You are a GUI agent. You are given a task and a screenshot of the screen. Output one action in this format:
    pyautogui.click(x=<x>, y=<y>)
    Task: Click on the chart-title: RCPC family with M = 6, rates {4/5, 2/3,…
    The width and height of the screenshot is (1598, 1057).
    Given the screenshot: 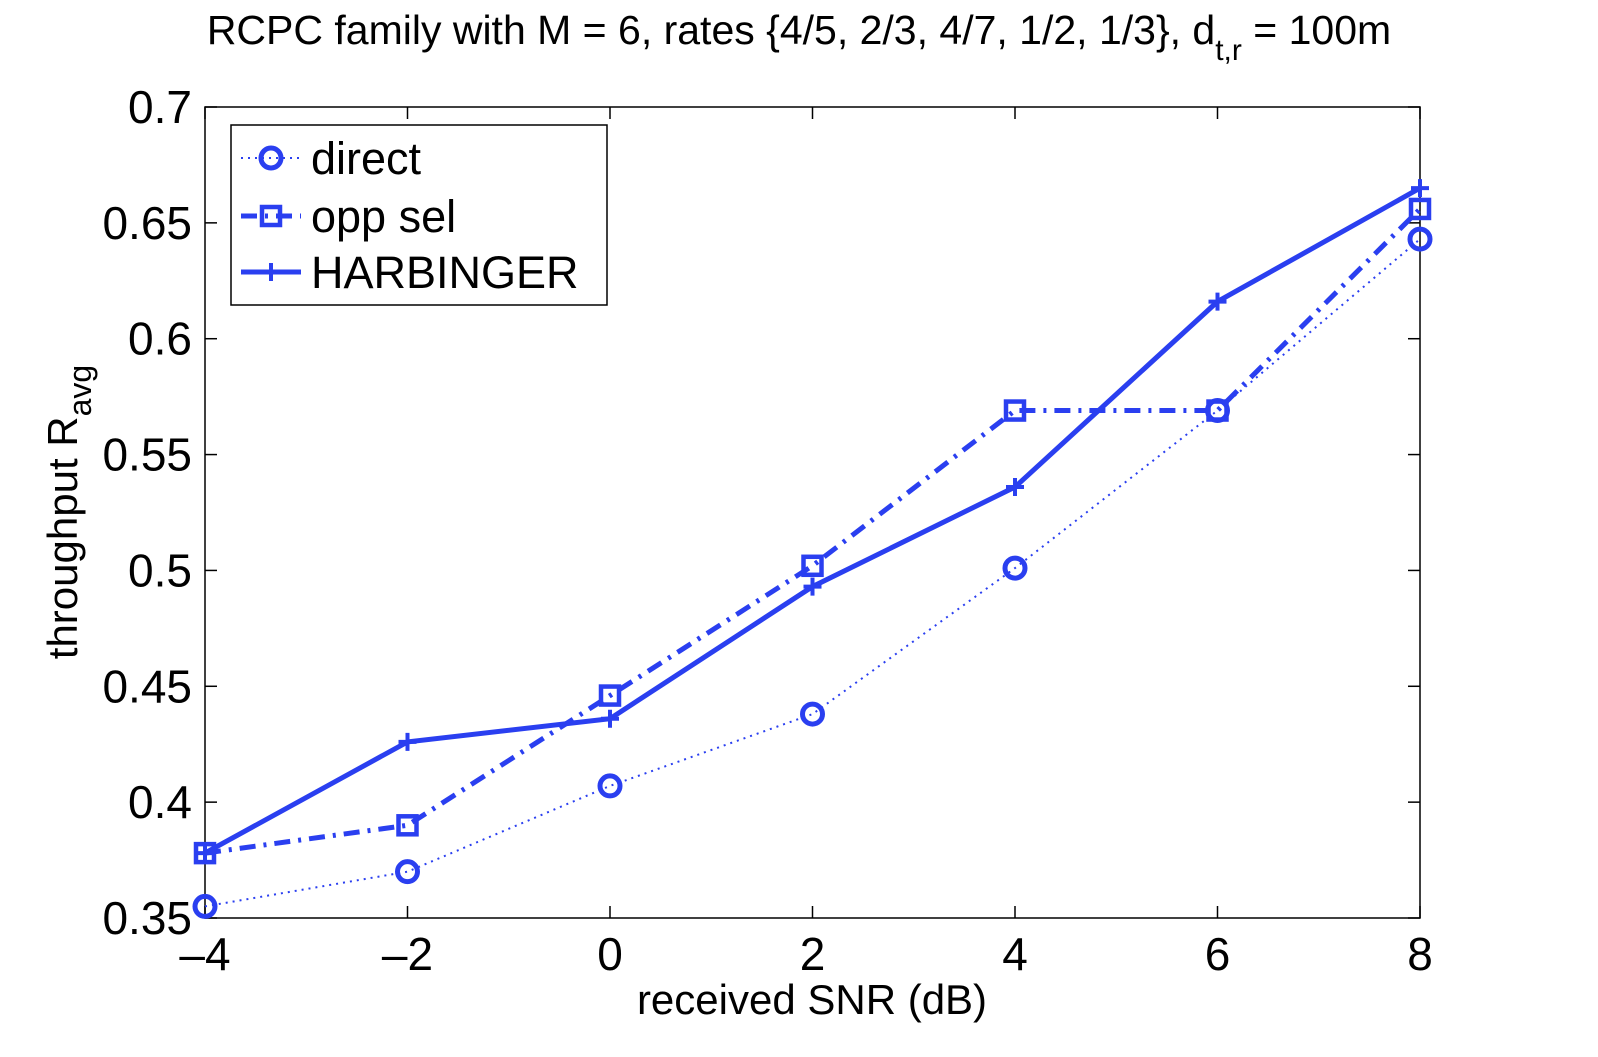 What is the action you would take?
    pyautogui.click(x=799, y=37)
    